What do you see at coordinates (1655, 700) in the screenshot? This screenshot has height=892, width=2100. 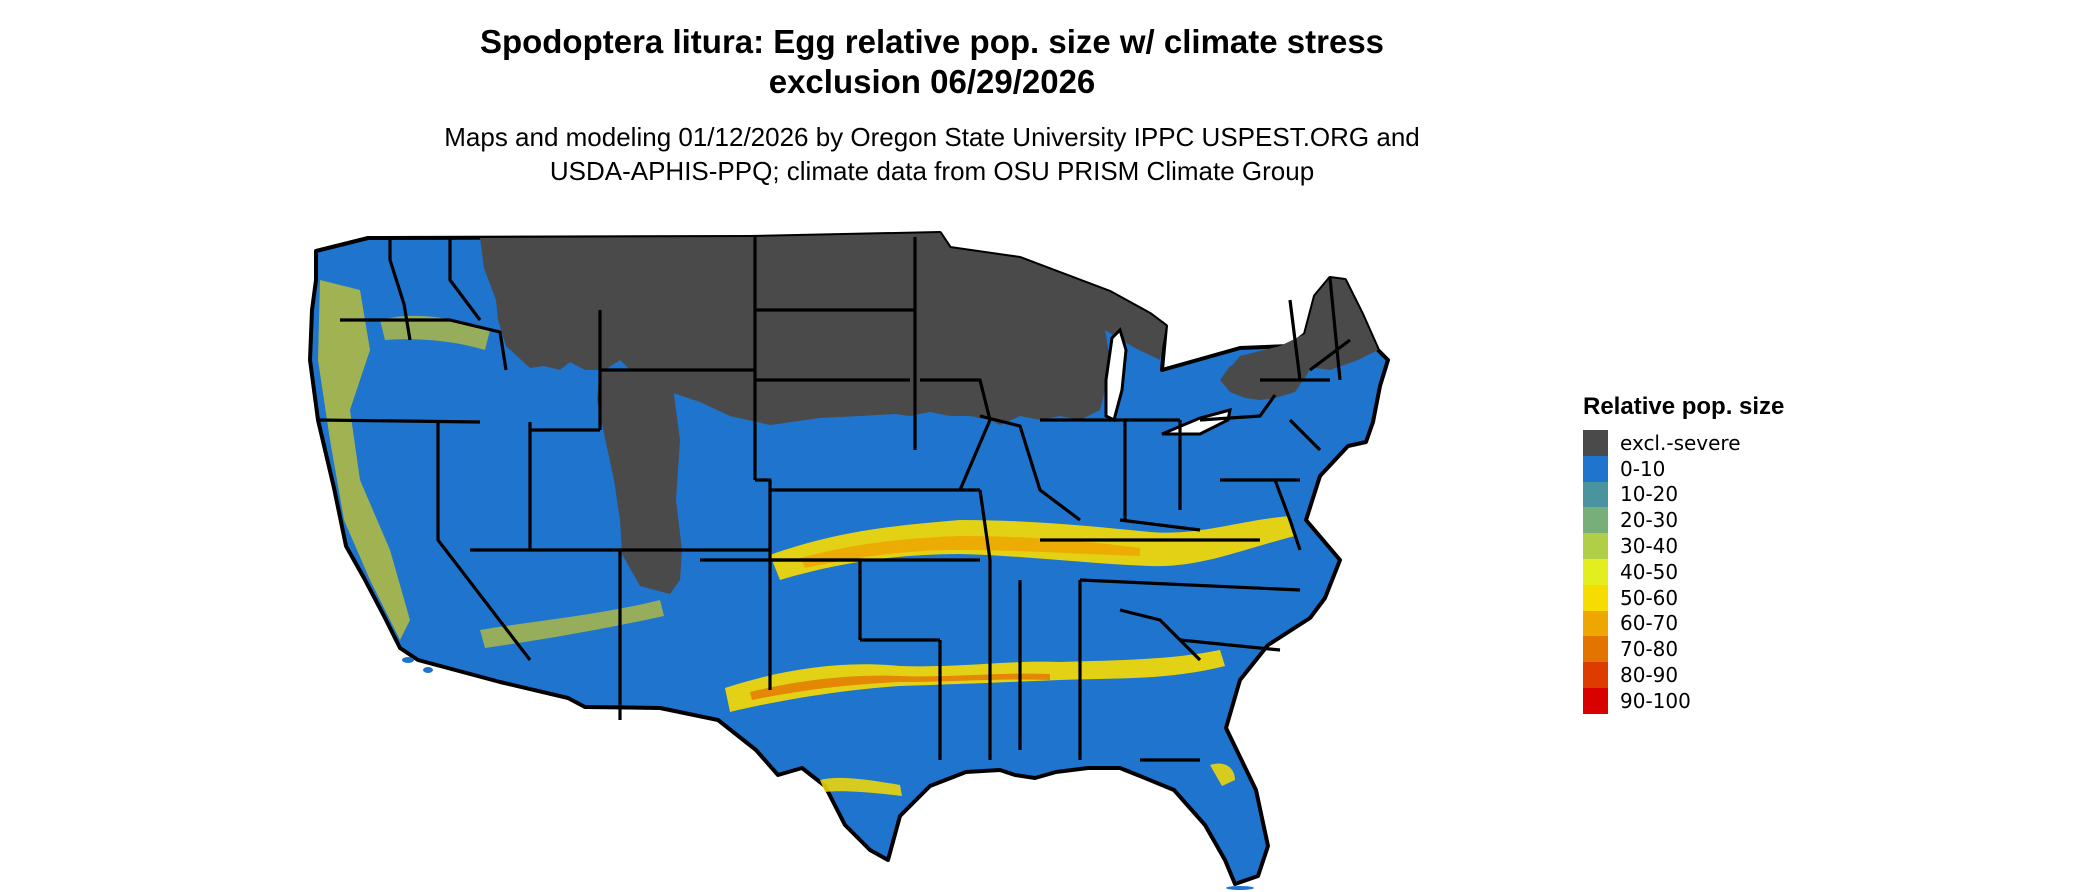 I see `legend-label: 90-100` at bounding box center [1655, 700].